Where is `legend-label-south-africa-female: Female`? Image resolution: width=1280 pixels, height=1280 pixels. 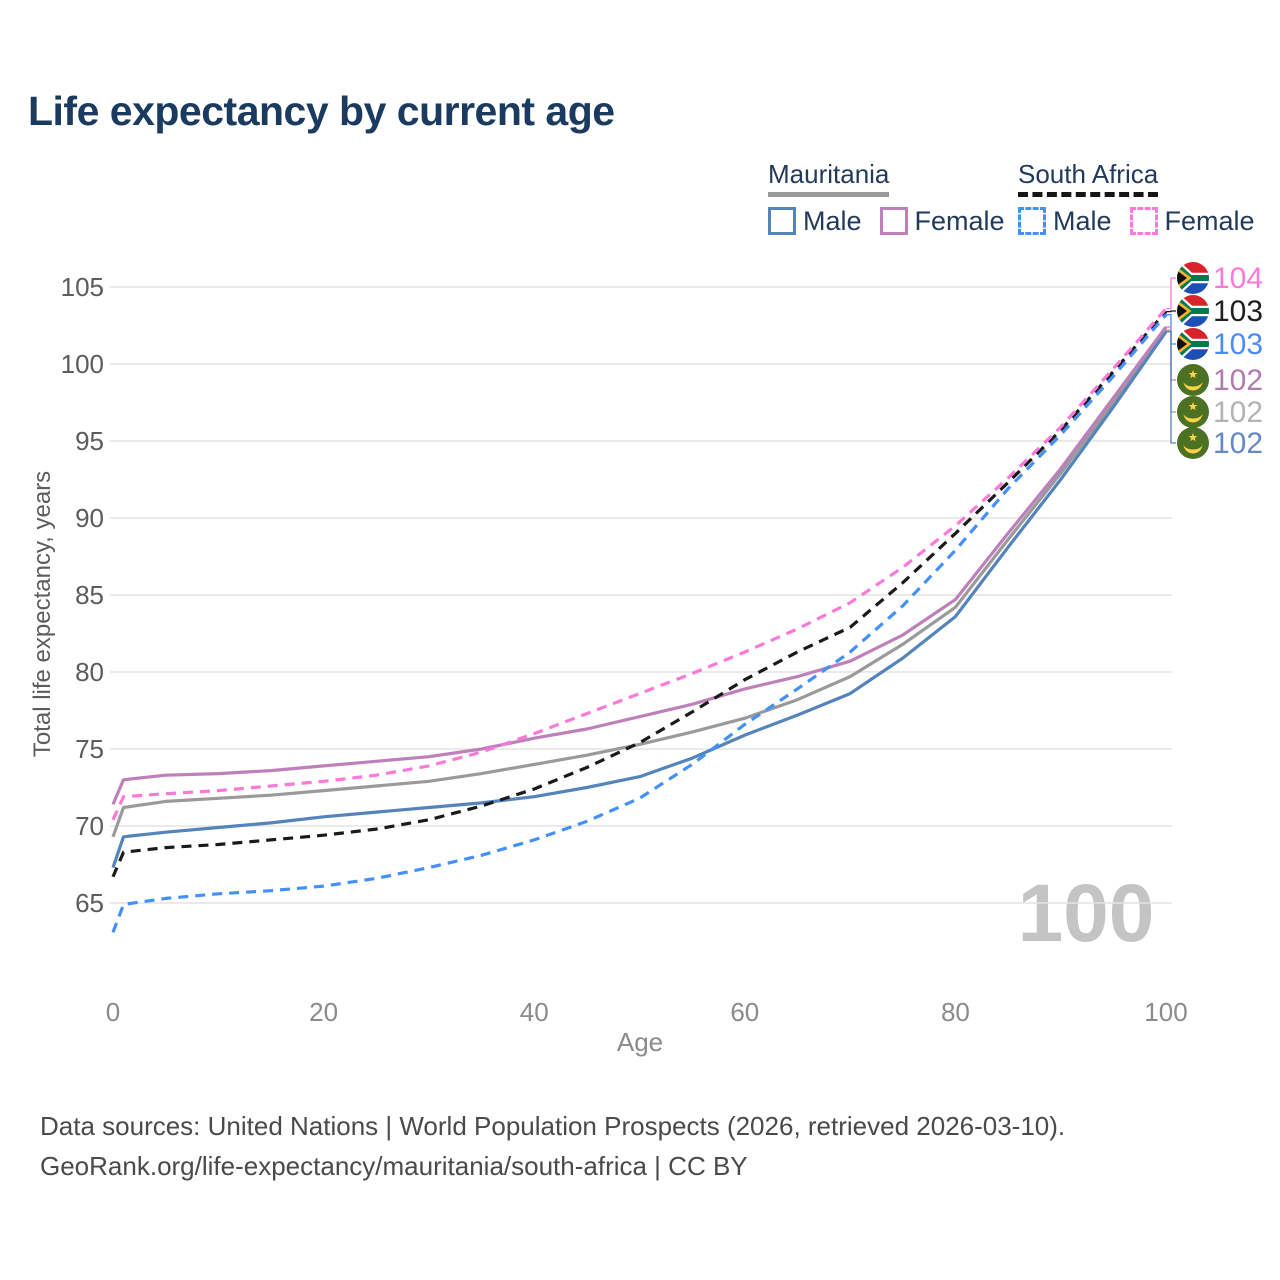 legend-label-south-africa-female: Female is located at coordinates (1209, 220).